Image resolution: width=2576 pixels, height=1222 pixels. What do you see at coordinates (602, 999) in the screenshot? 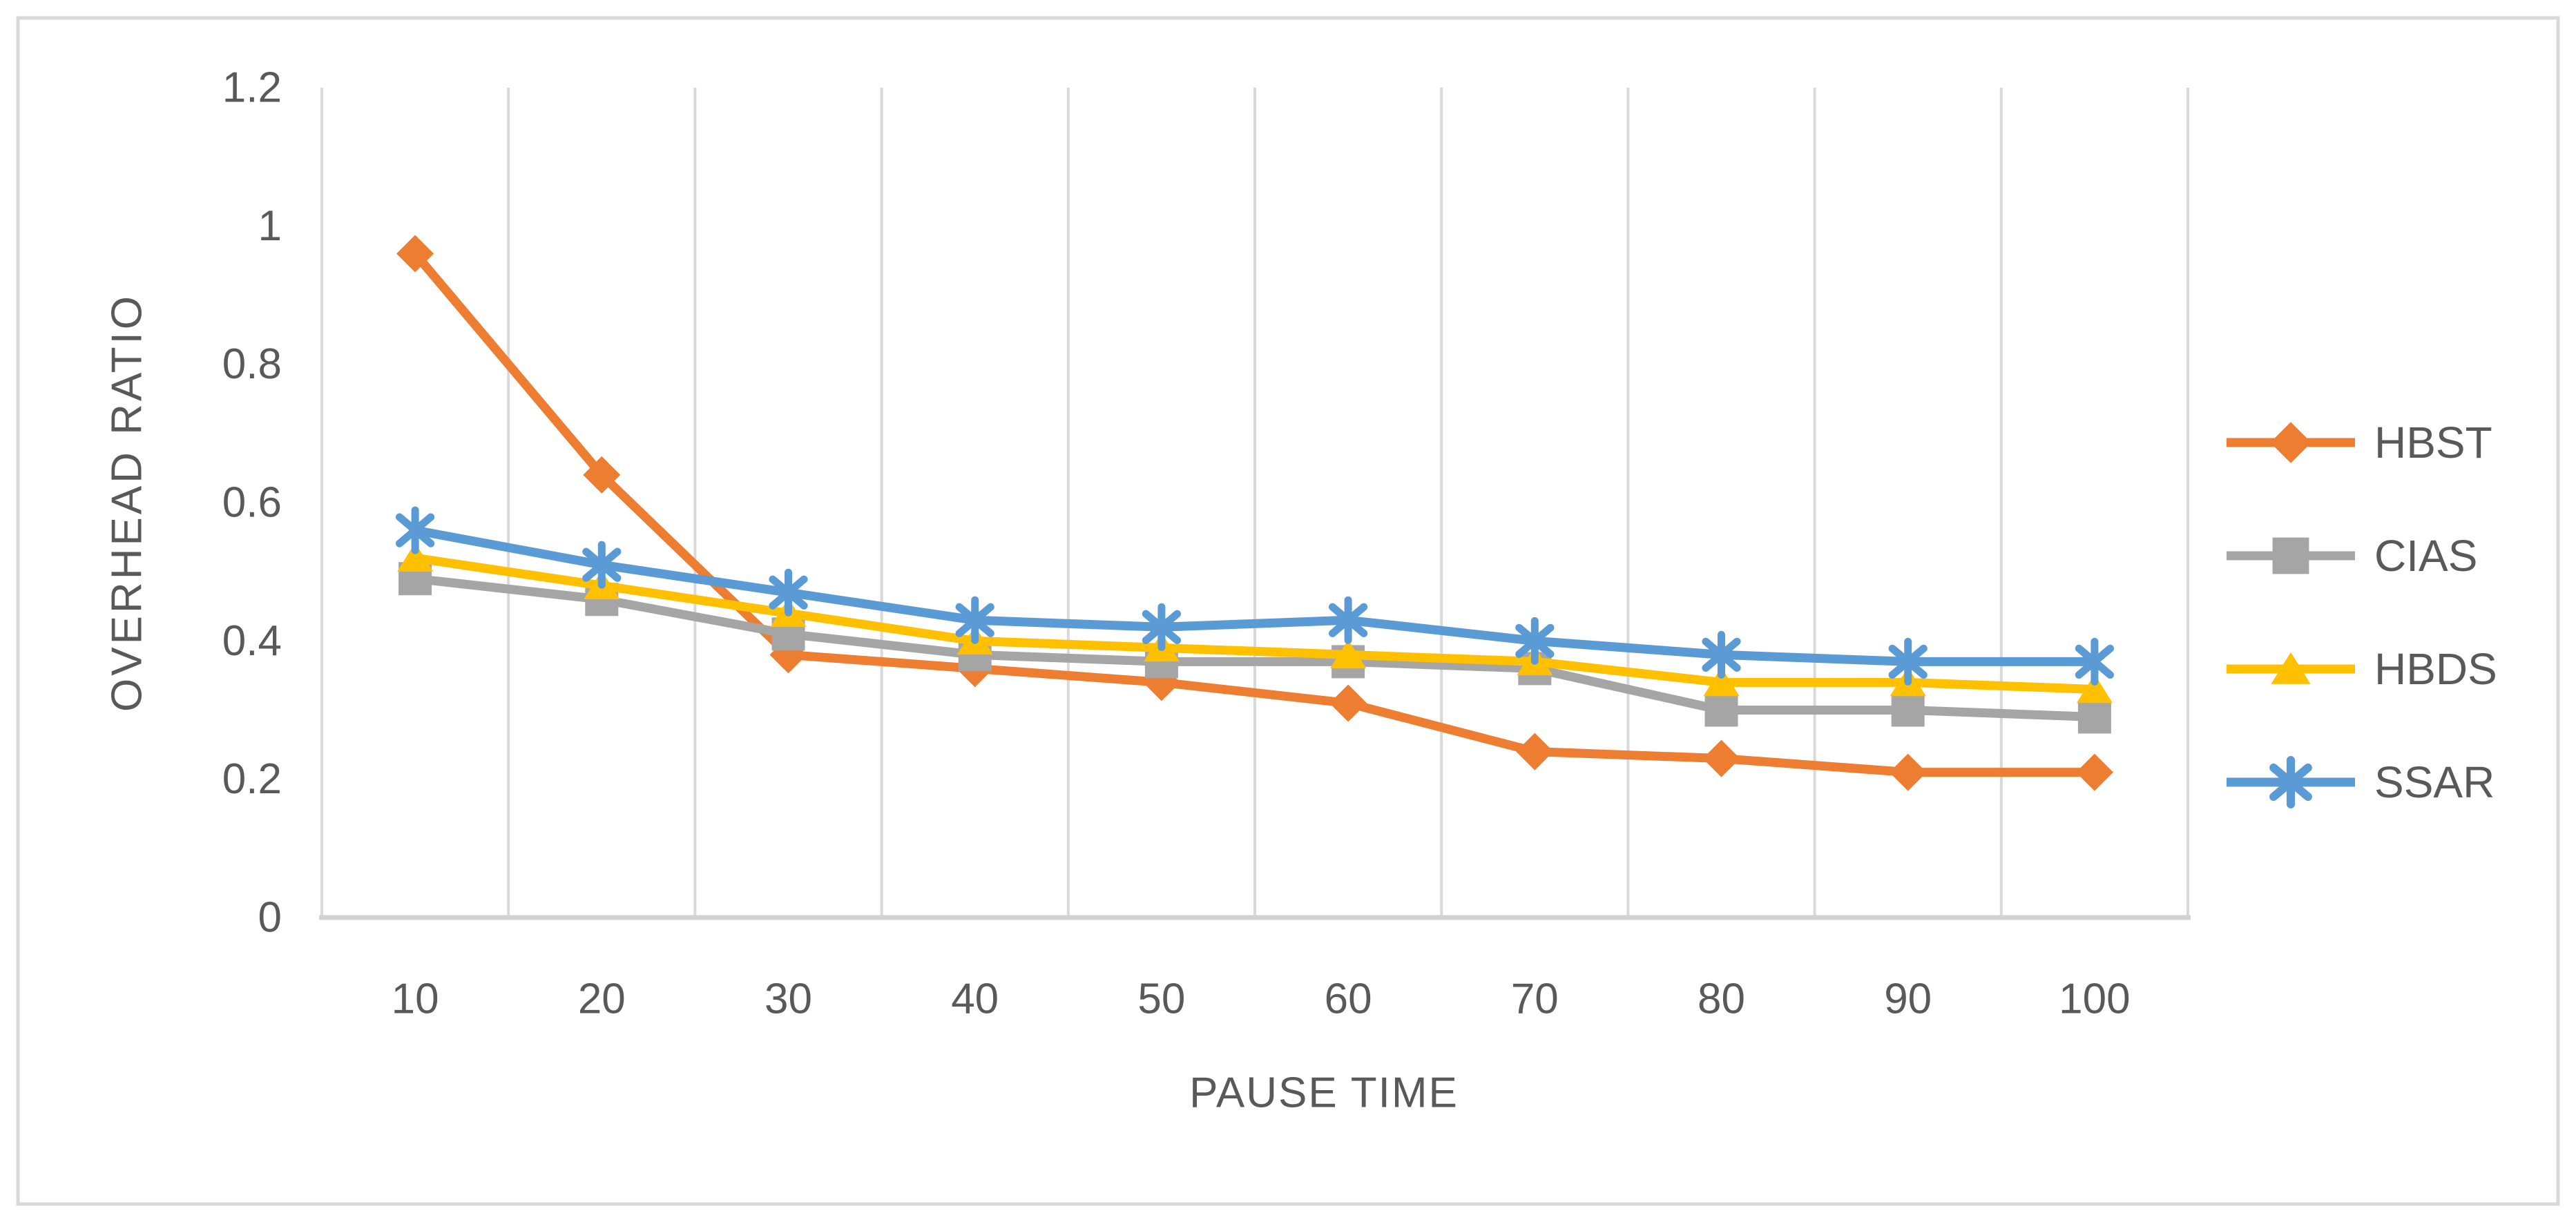
I see `x-tick-label: 20` at bounding box center [602, 999].